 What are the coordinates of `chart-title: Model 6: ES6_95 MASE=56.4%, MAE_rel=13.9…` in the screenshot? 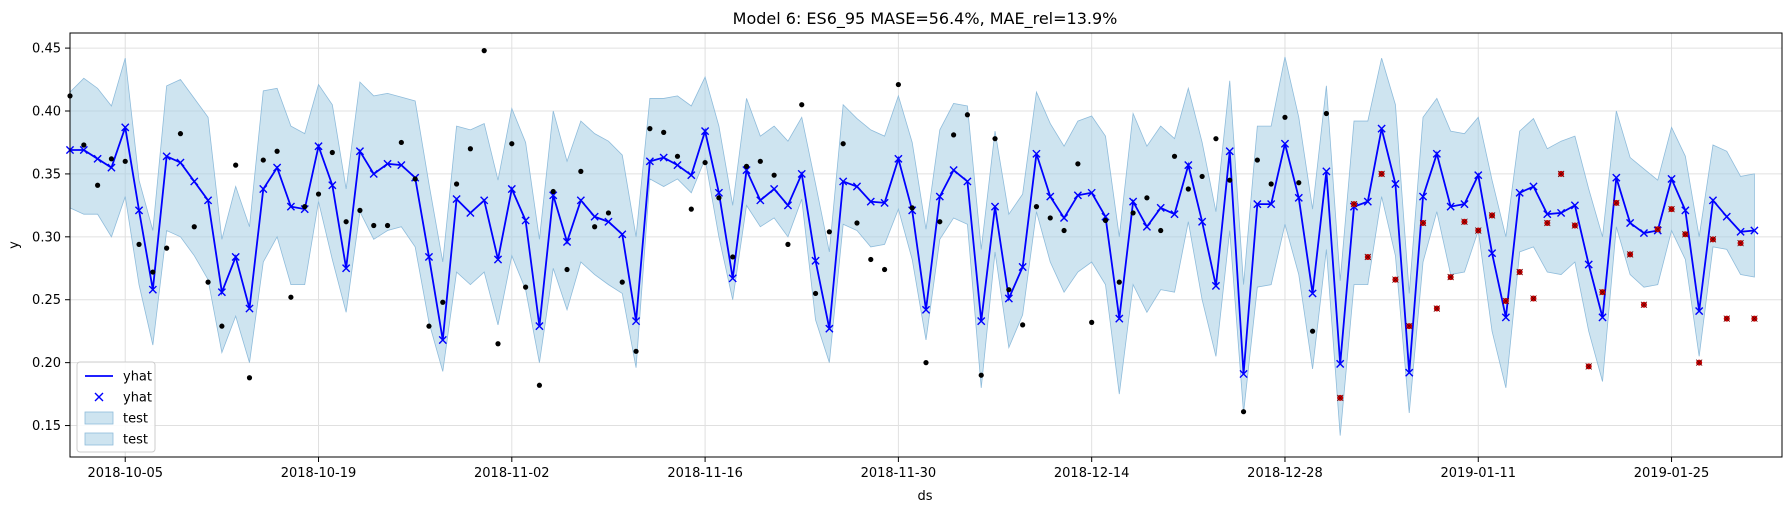 It's located at (925, 19).